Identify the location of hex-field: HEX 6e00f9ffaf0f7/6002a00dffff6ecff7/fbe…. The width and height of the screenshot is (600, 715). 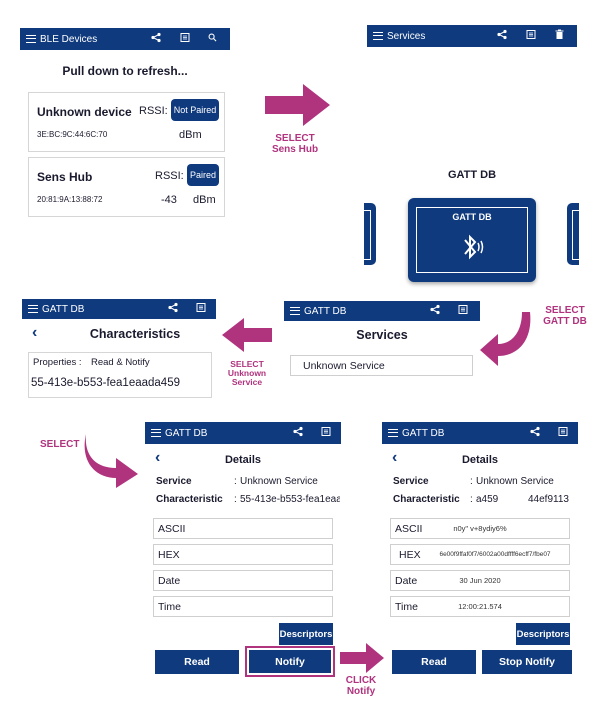
(480, 554).